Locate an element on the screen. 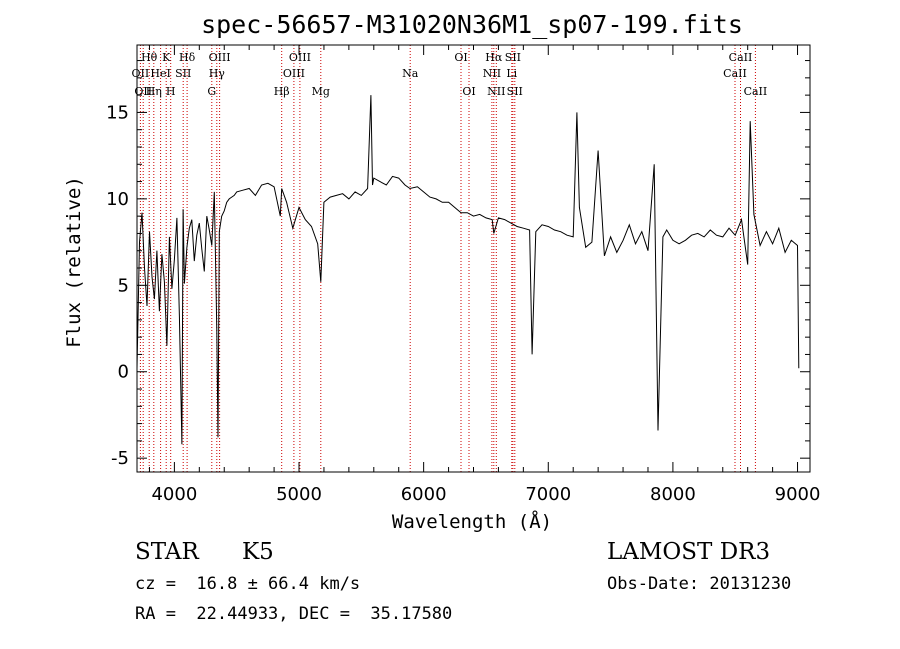 The width and height of the screenshot is (900, 649). x-axis-label: Wavelength (Å) is located at coordinates (472, 521).